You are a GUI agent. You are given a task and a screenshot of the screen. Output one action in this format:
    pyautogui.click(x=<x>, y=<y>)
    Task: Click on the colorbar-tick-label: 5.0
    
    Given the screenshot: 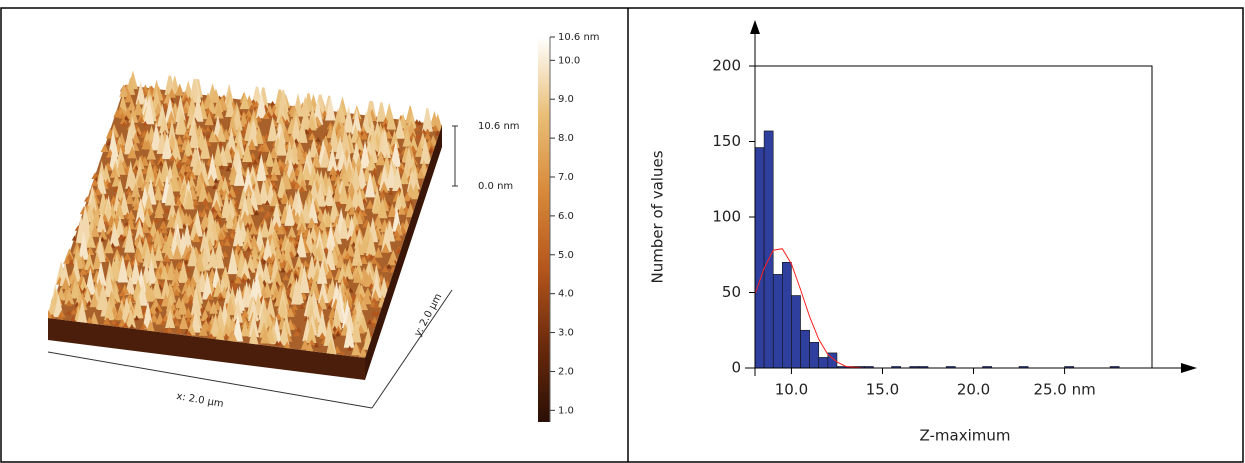 What is the action you would take?
    pyautogui.click(x=566, y=255)
    